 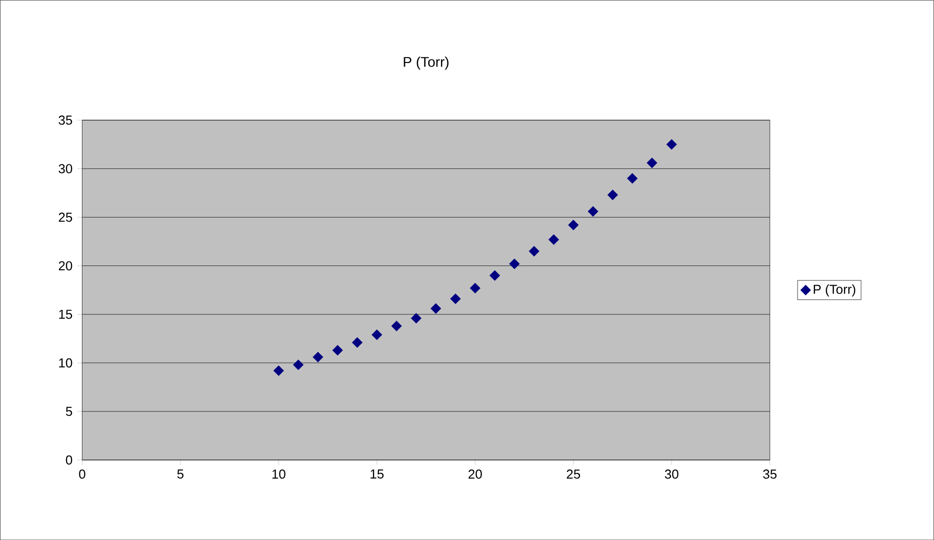 I want to click on x-tick-label: 30, so click(x=671, y=474).